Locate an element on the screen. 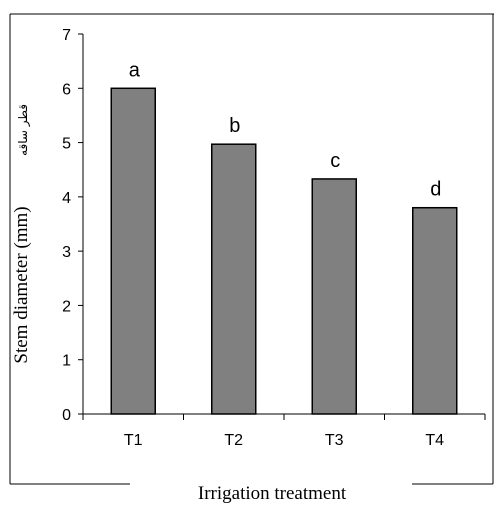 Image resolution: width=494 pixels, height=505 pixels. y-tick-label: 2 is located at coordinates (66, 306).